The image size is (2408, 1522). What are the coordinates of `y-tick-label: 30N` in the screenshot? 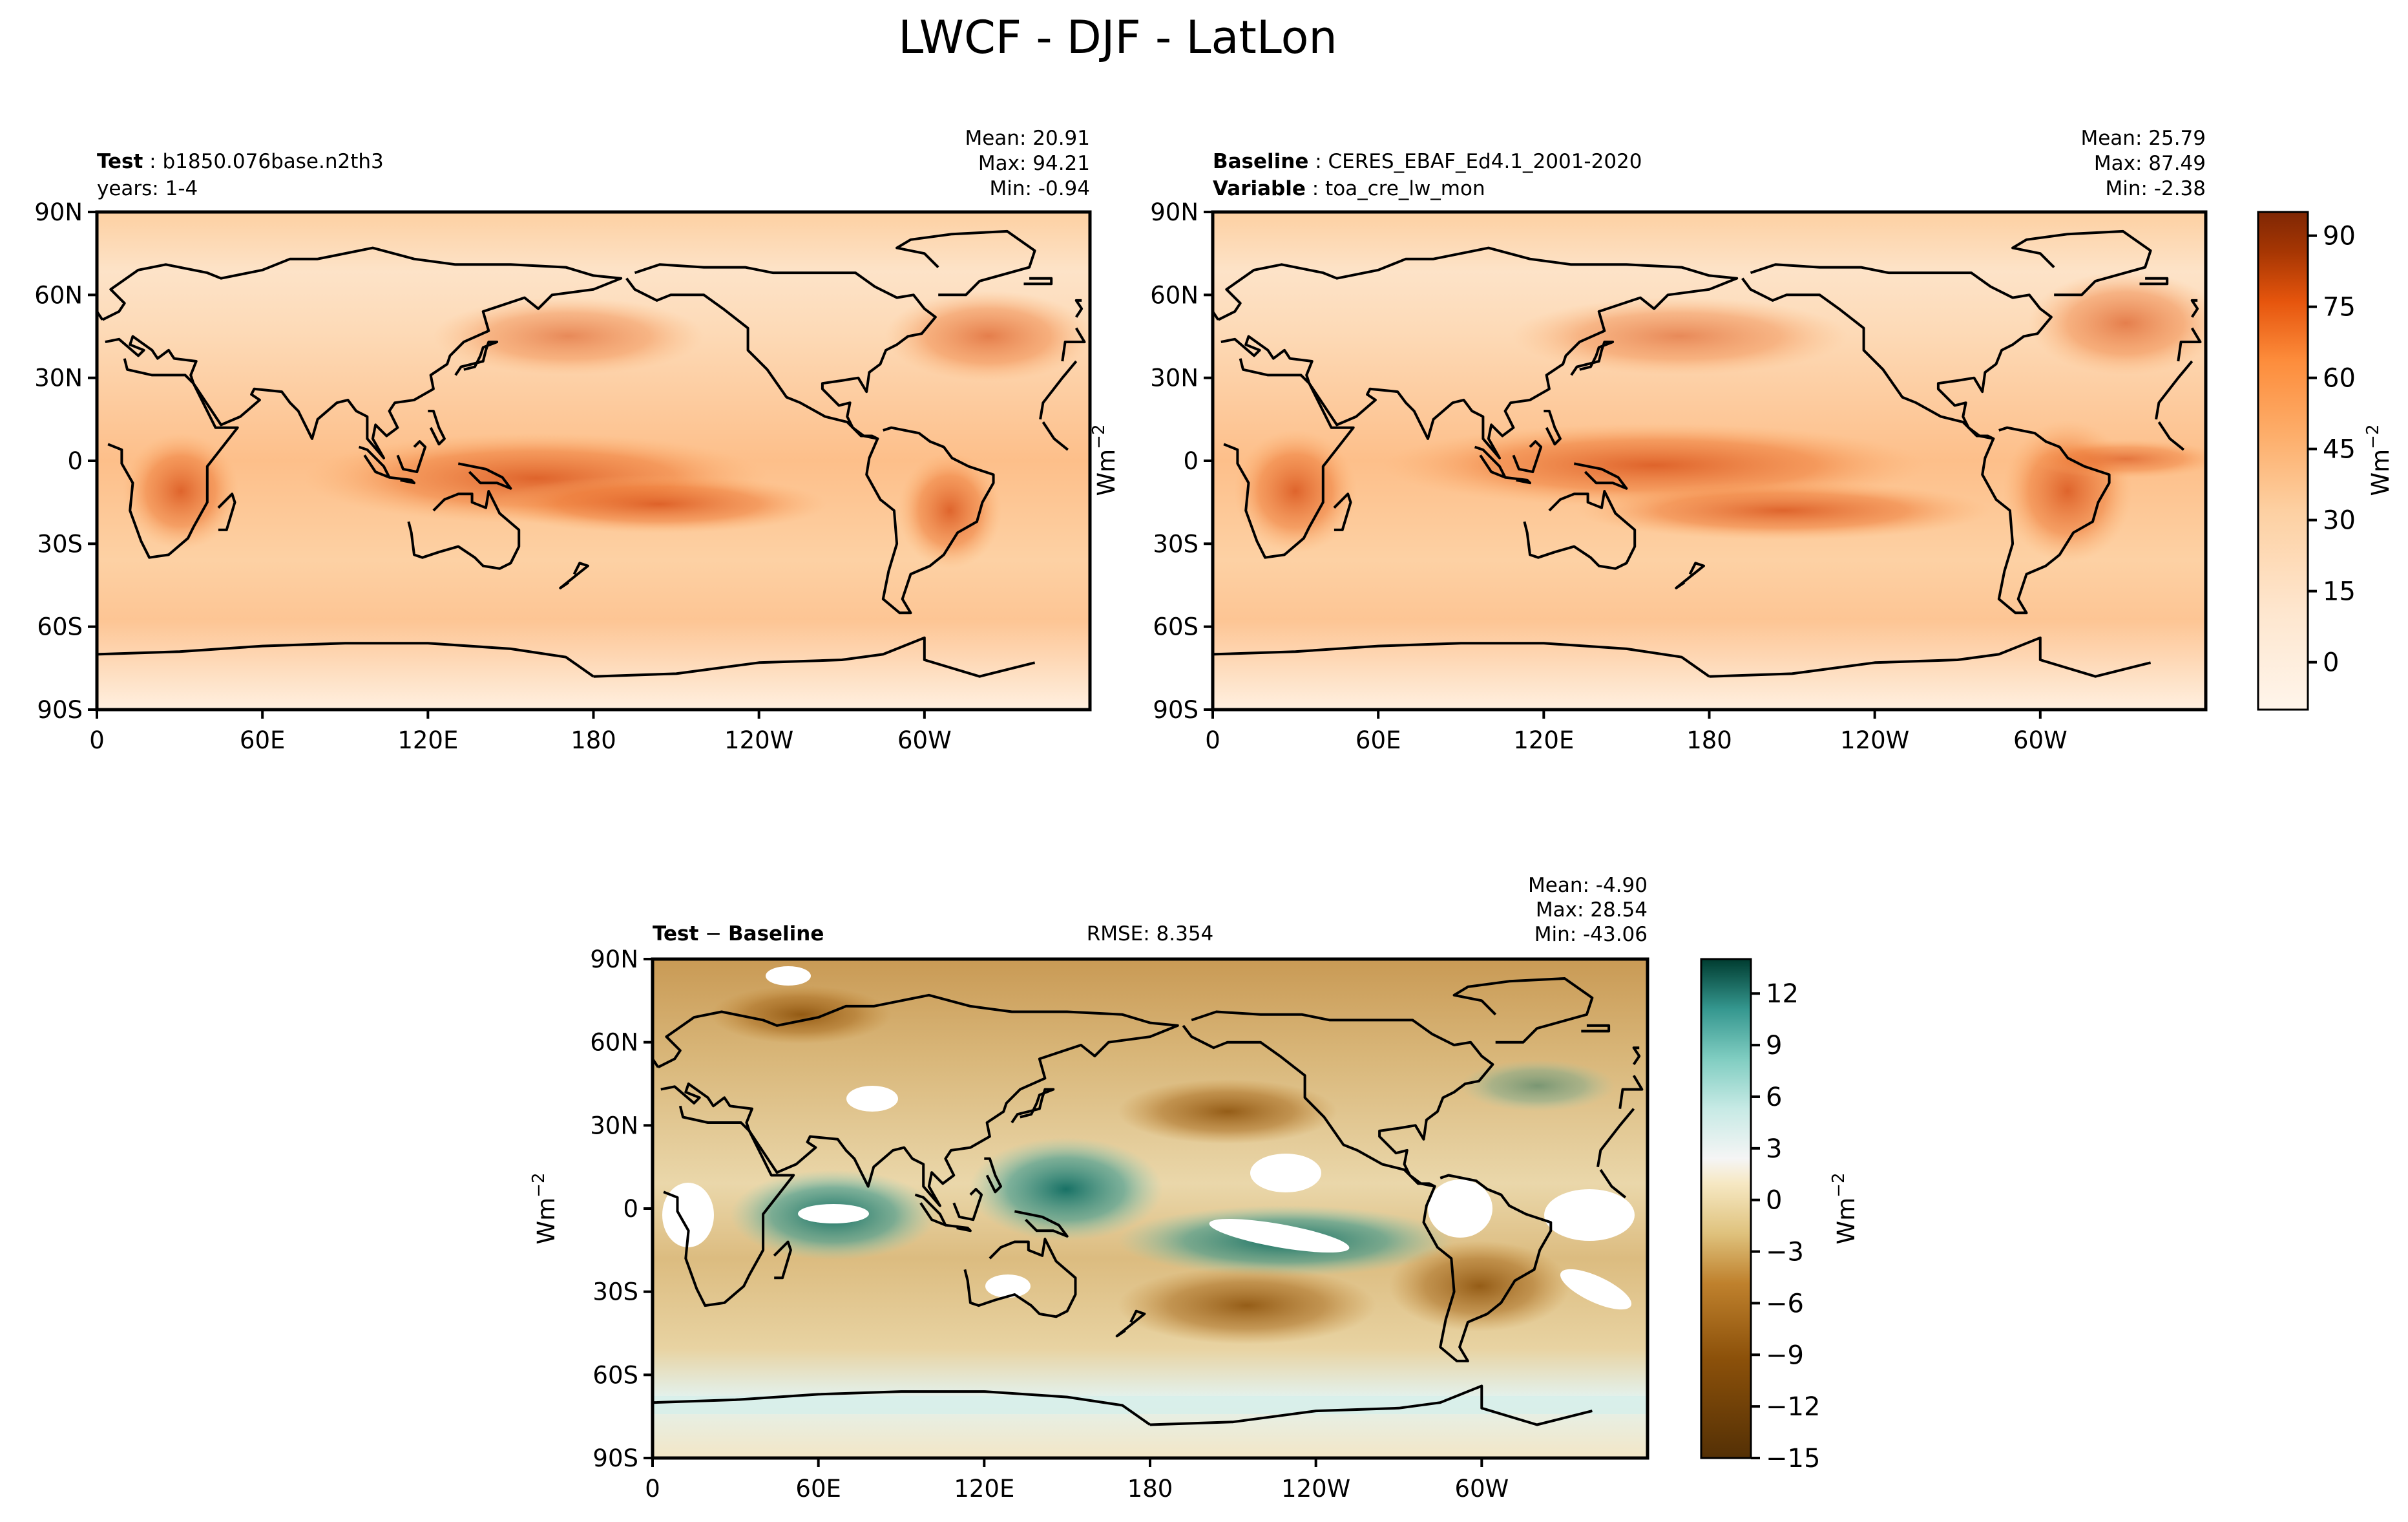 It's located at (1174, 378).